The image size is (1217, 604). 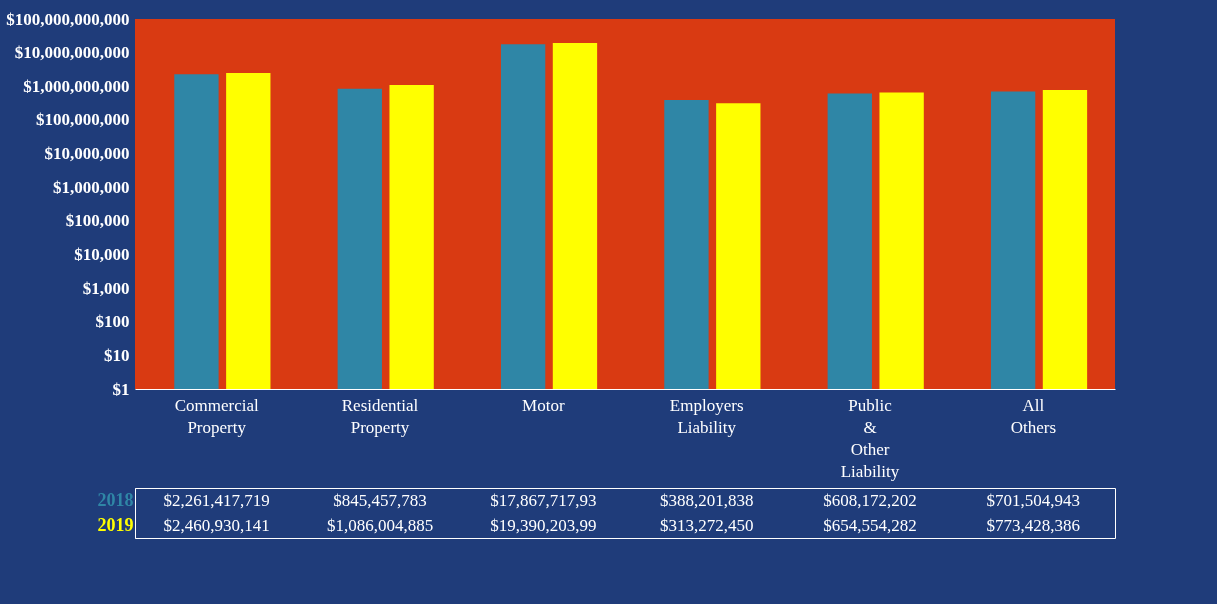 I want to click on data-label: $313,272,450, so click(x=706, y=525).